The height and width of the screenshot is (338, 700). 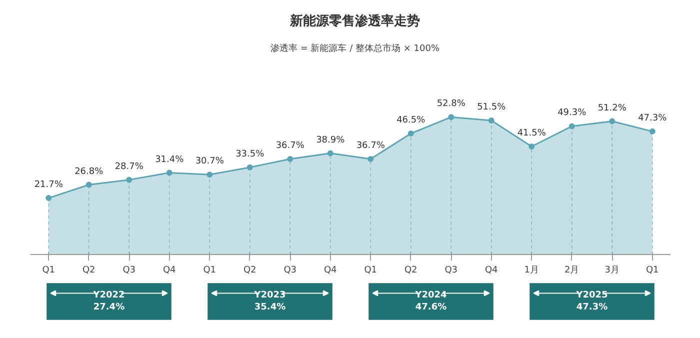 What do you see at coordinates (49, 185) in the screenshot?
I see `data-label: 21.7%` at bounding box center [49, 185].